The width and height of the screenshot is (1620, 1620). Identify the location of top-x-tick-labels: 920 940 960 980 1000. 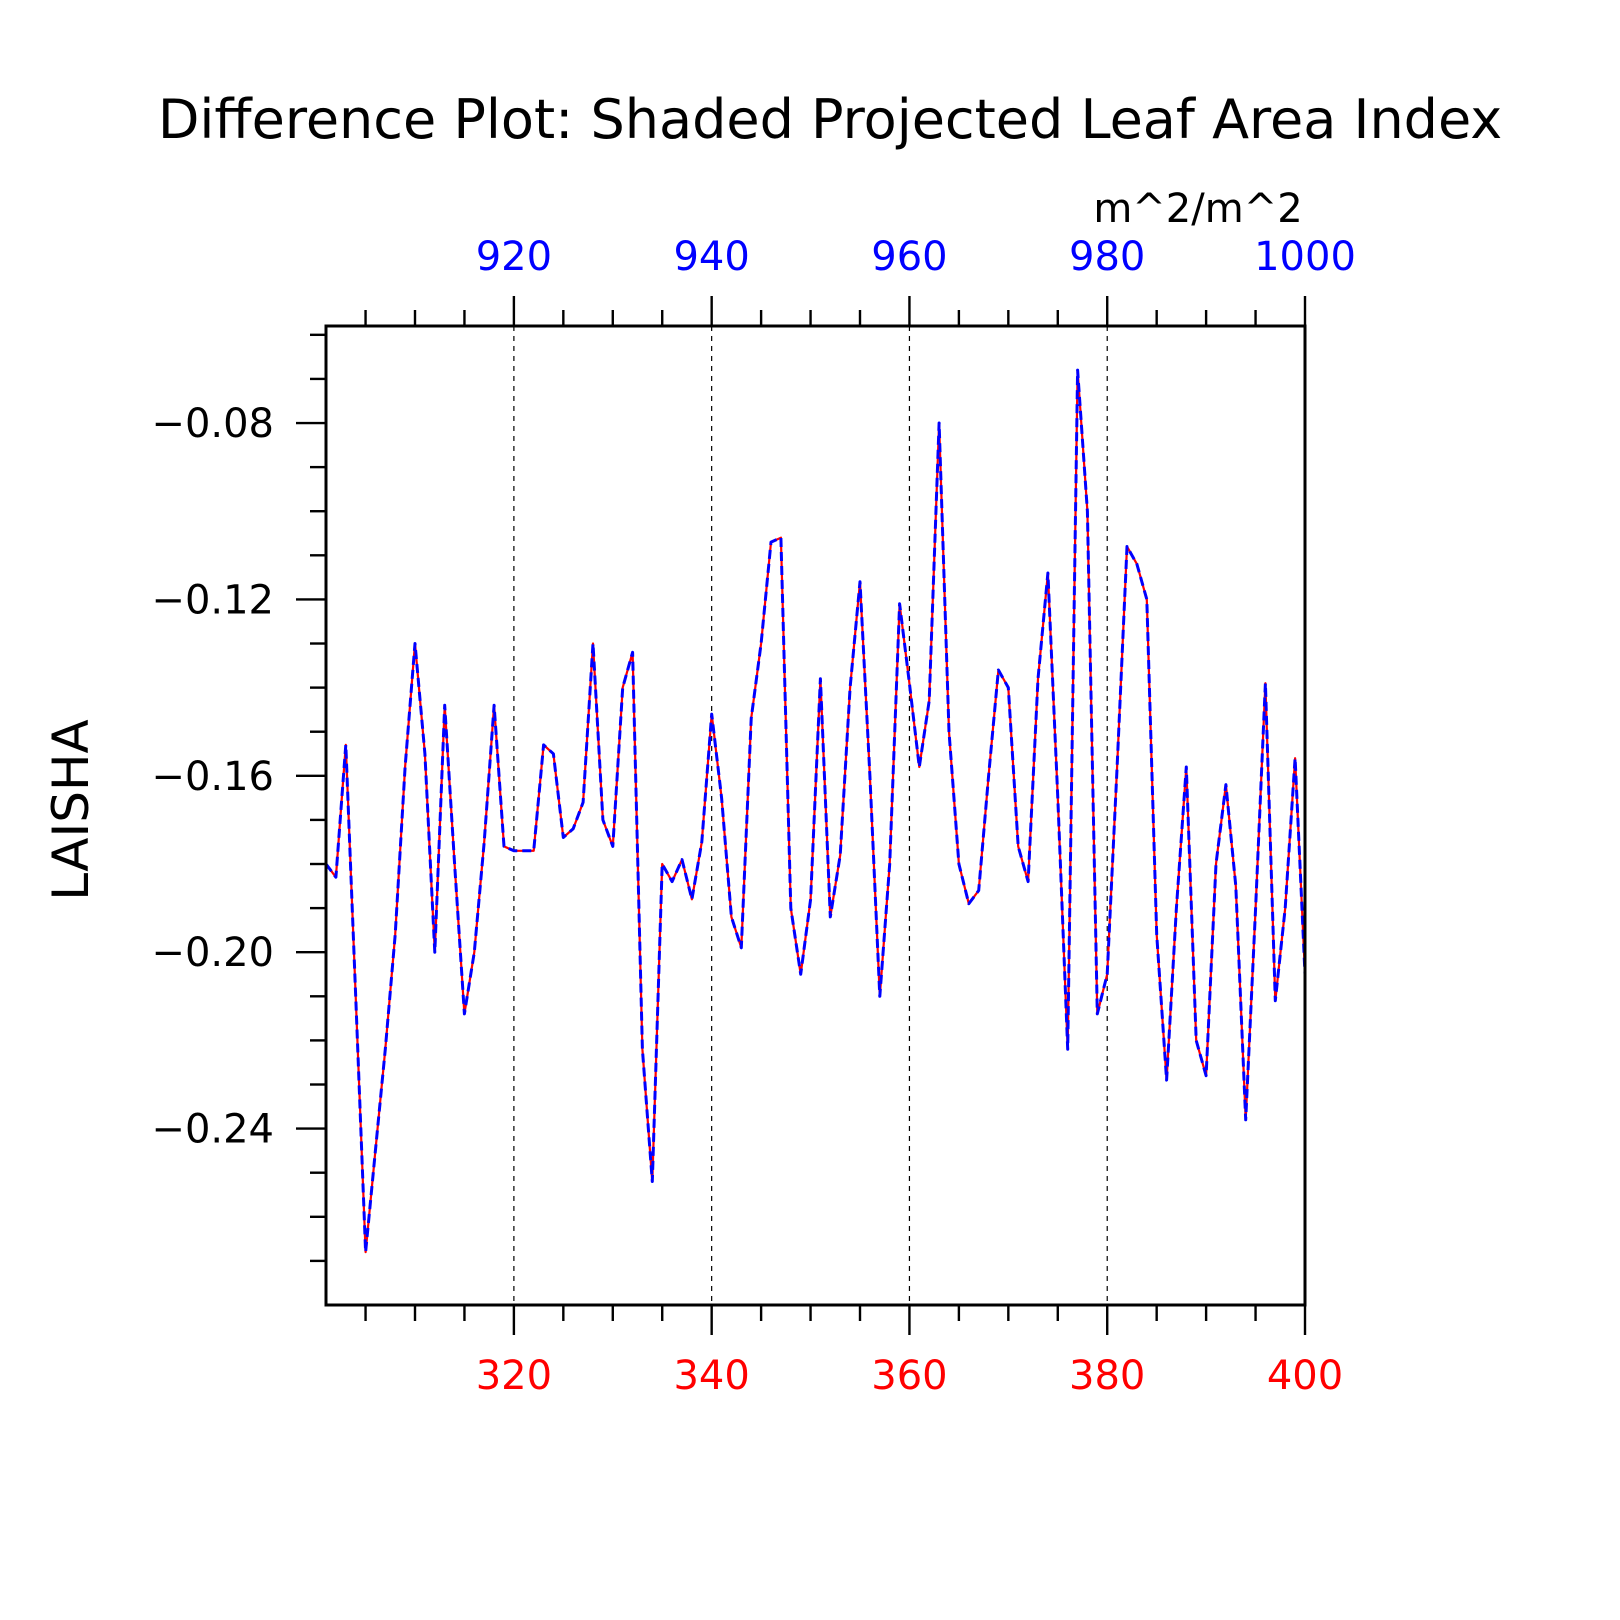
(916, 257).